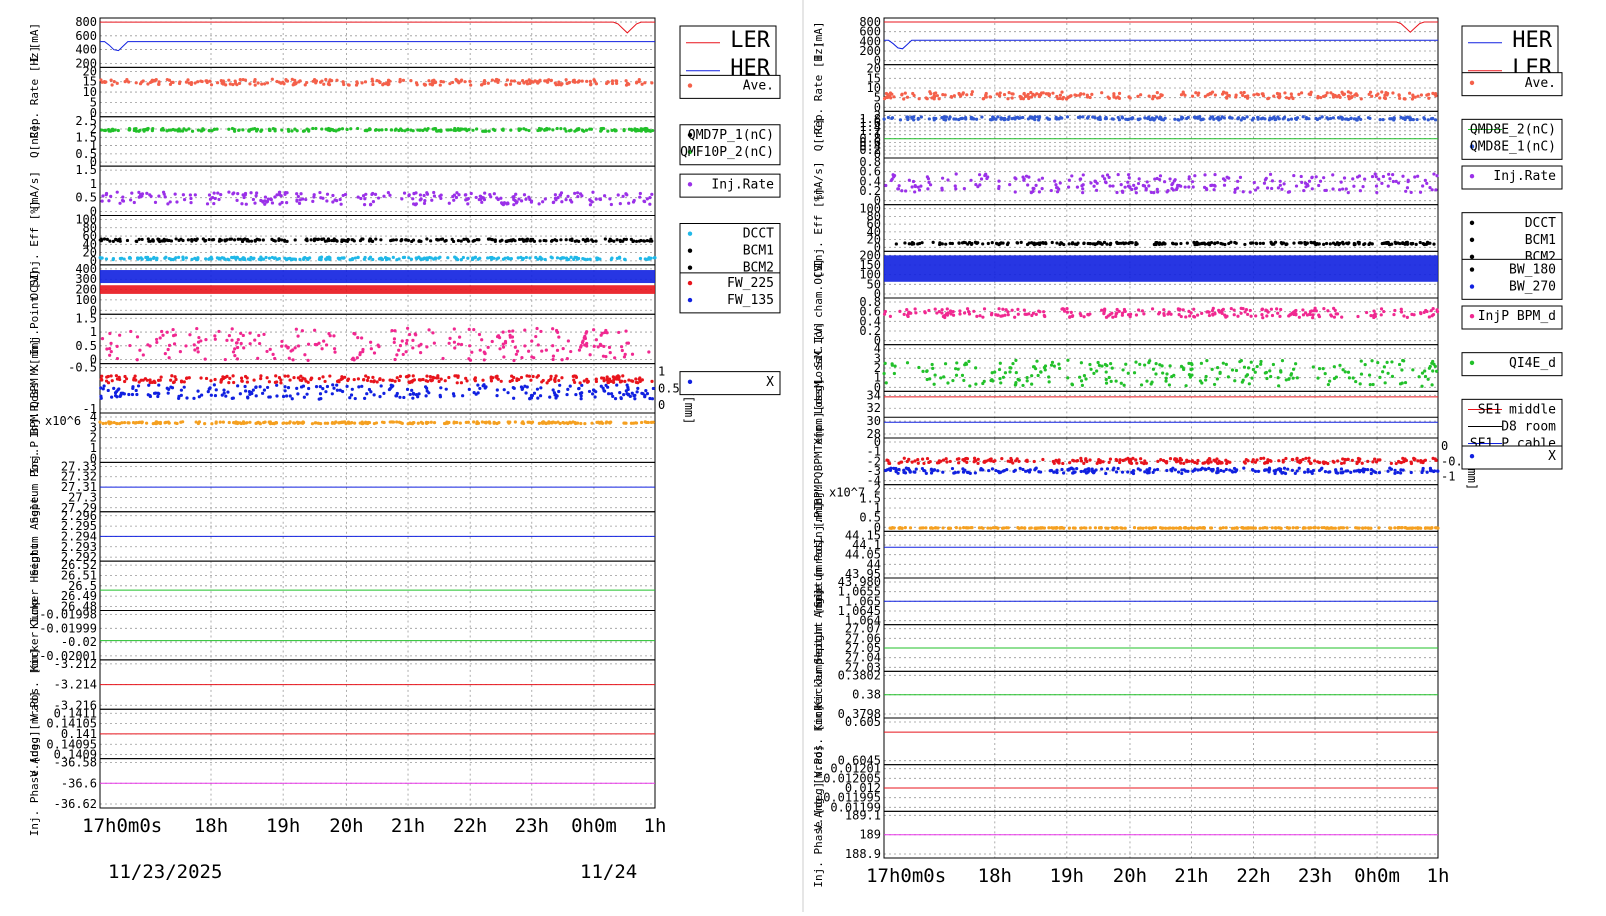 The image size is (1606, 916). What do you see at coordinates (1532, 363) in the screenshot?
I see `legend-label: QI4E_d` at bounding box center [1532, 363].